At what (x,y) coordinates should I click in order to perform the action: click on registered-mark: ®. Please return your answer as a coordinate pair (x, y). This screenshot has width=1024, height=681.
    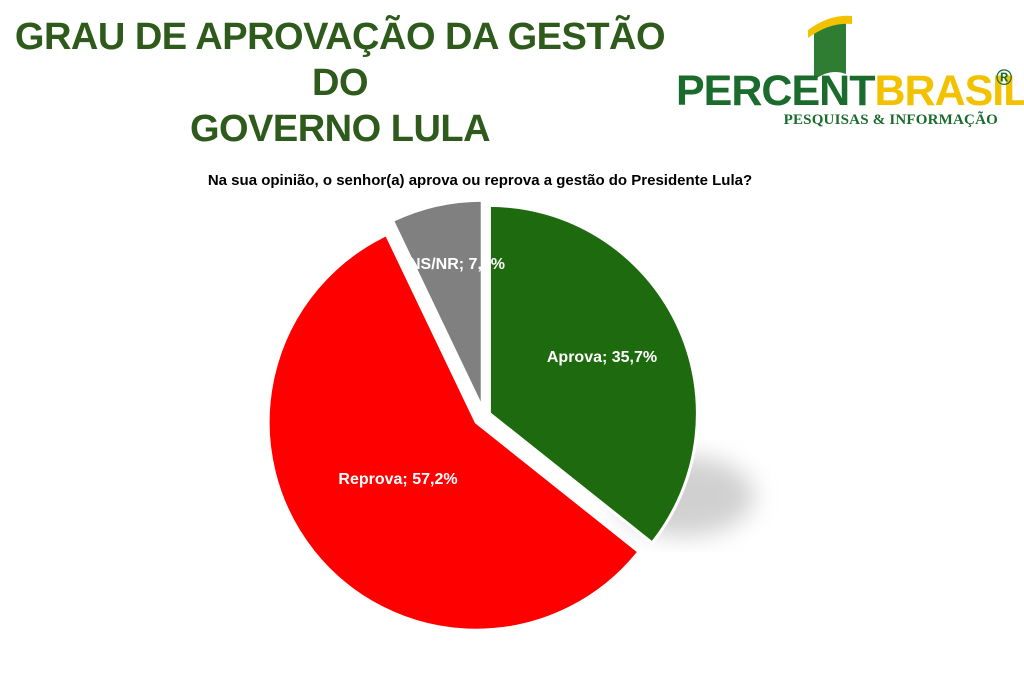
    Looking at the image, I should click on (1004, 77).